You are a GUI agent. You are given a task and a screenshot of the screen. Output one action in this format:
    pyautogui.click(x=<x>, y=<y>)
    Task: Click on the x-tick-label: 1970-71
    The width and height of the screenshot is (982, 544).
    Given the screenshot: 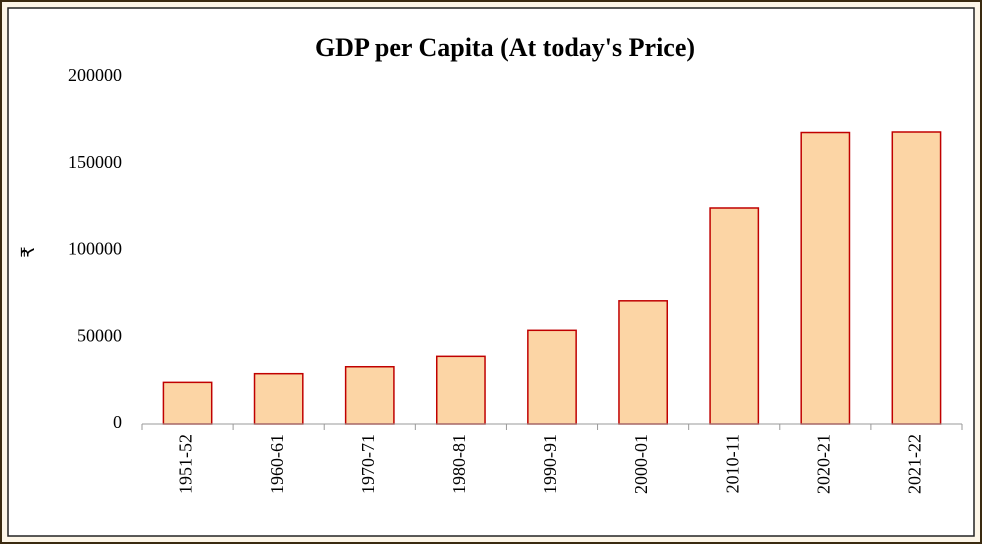 What is the action you would take?
    pyautogui.click(x=368, y=464)
    